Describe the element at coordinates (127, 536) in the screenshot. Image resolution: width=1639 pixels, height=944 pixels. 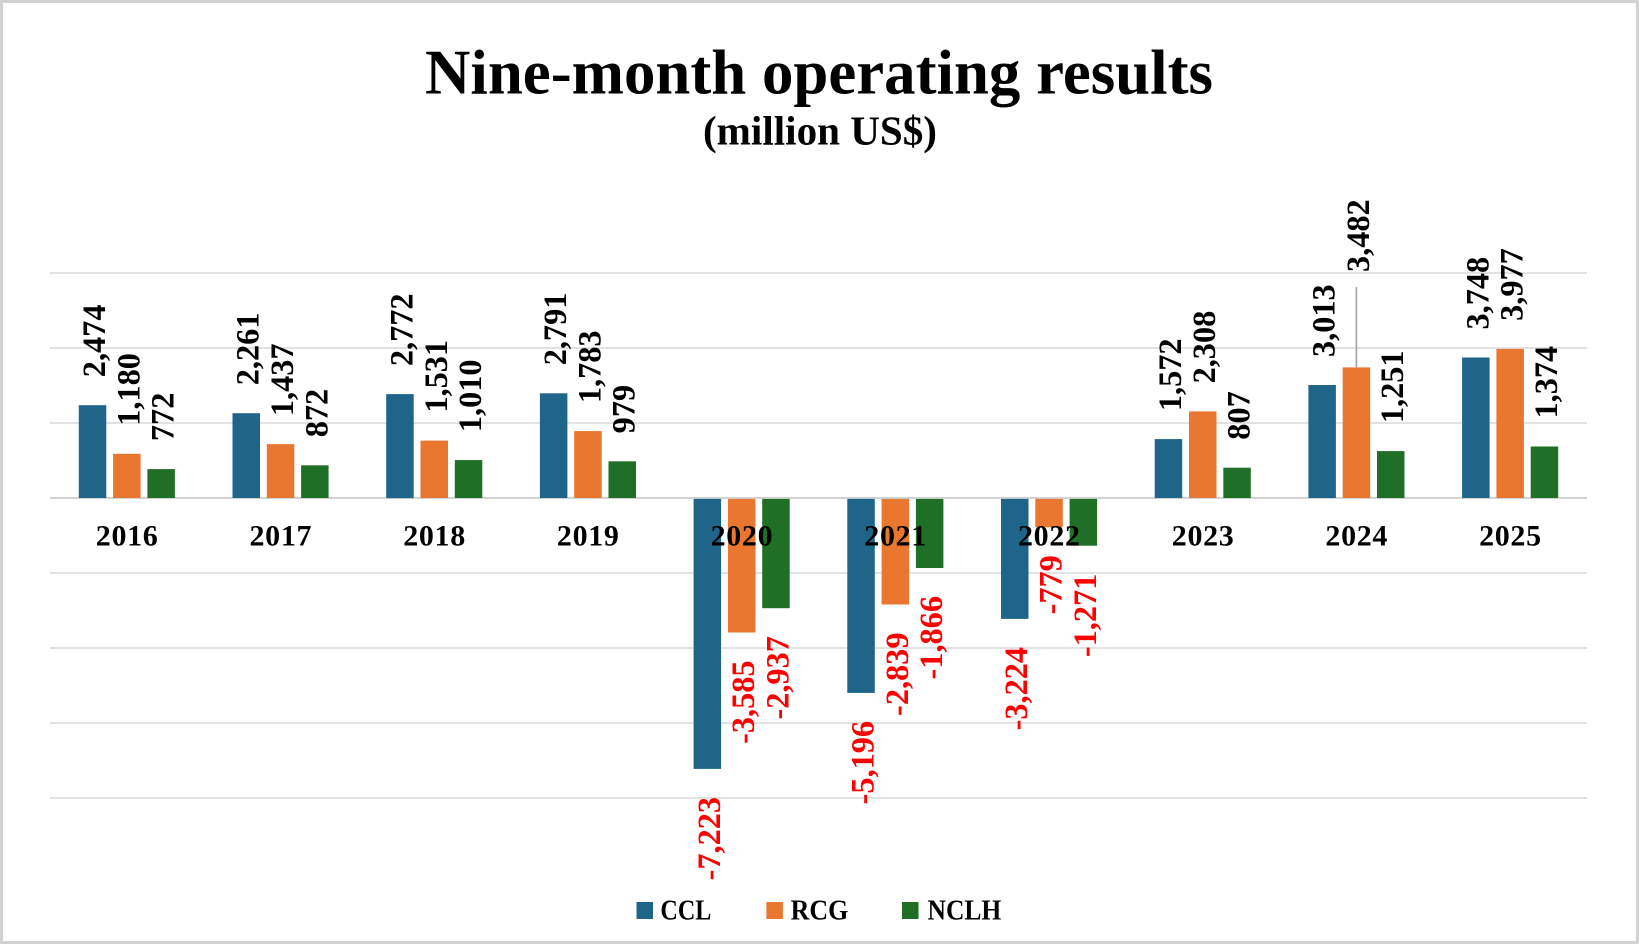
I see `svg-text: 2016` at that location.